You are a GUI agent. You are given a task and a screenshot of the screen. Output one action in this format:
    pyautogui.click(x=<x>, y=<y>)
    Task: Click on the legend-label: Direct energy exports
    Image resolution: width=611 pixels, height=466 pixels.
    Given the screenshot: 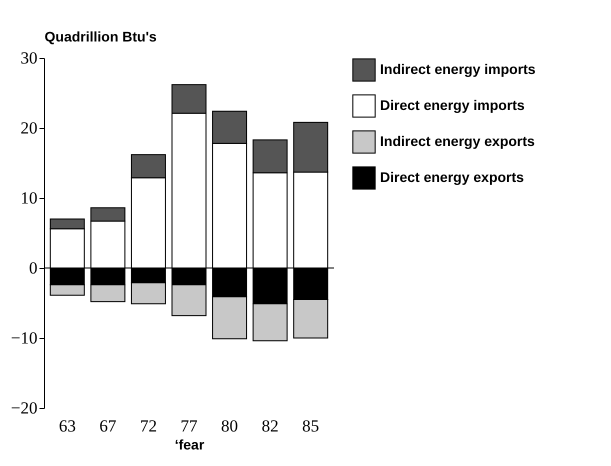 What is the action you would take?
    pyautogui.click(x=452, y=177)
    